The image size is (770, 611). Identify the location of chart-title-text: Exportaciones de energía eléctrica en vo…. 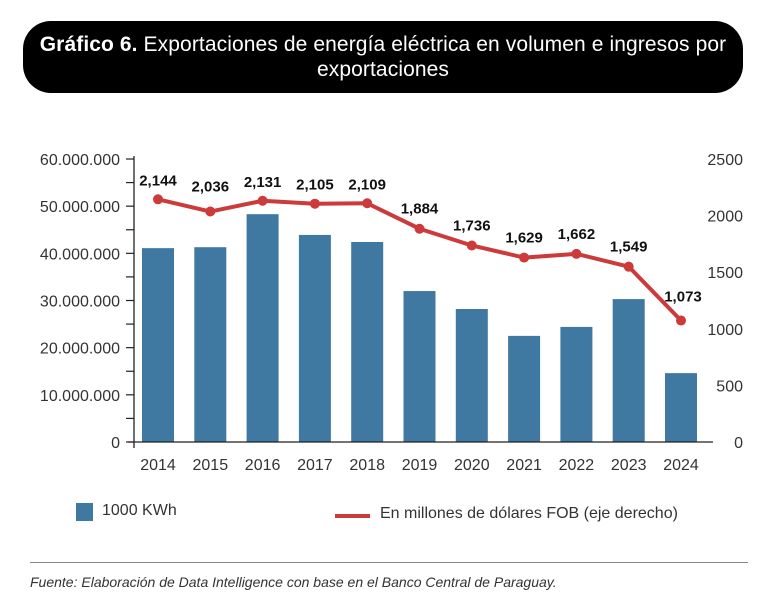
(432, 57).